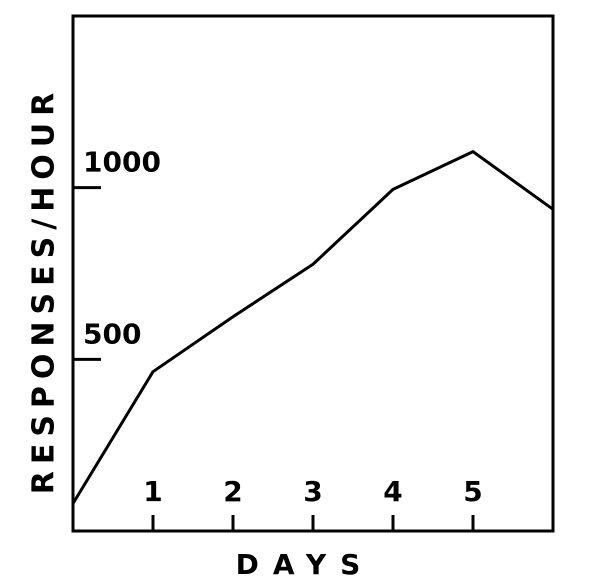 The width and height of the screenshot is (610, 586). What do you see at coordinates (44, 290) in the screenshot?
I see `y-axis-label: RESPONSES/HOUR` at bounding box center [44, 290].